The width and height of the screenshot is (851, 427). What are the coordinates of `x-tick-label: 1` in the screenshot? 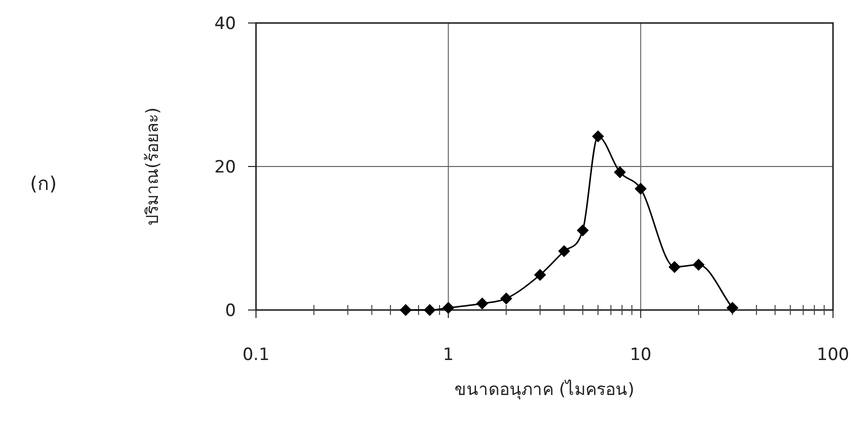 It's located at (448, 355).